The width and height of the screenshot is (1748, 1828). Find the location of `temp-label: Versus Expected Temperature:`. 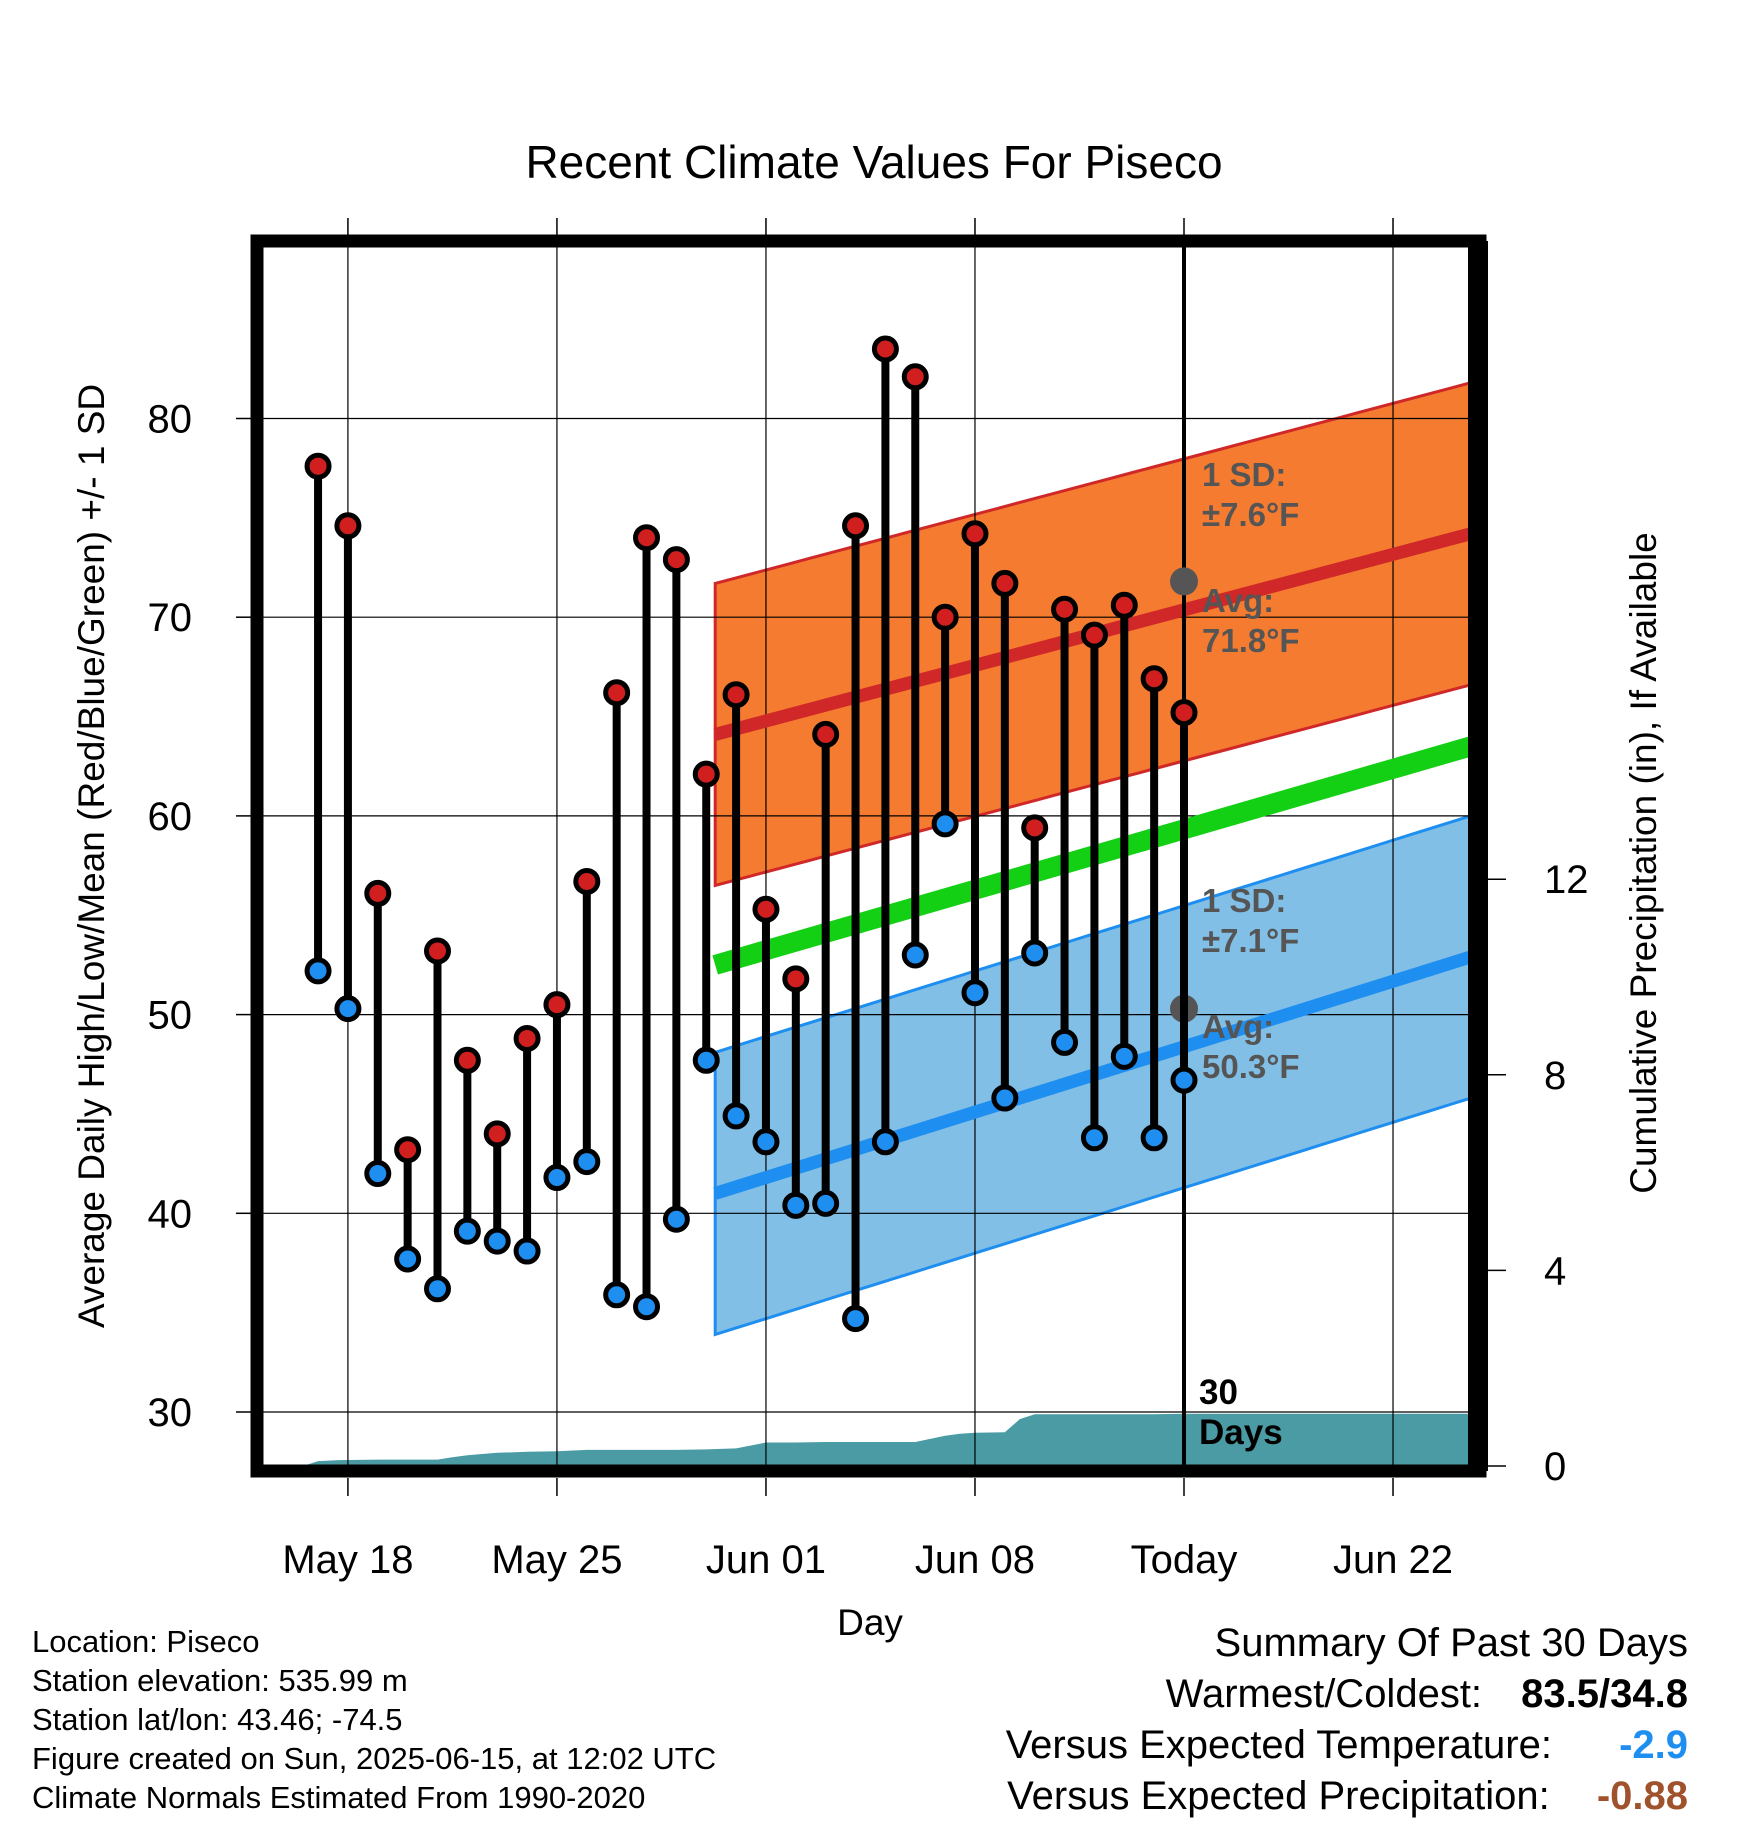

temp-label: Versus Expected Temperature: is located at coordinates (1278, 1745).